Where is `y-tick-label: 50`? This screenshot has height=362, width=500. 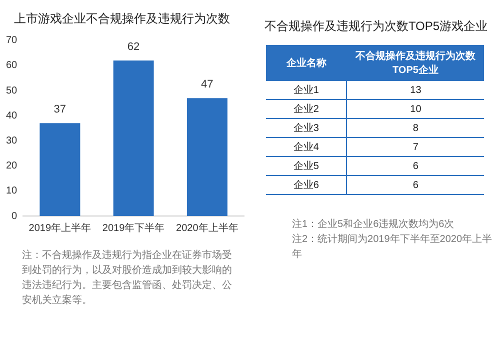 y-tick-label: 50 is located at coordinates (12, 90).